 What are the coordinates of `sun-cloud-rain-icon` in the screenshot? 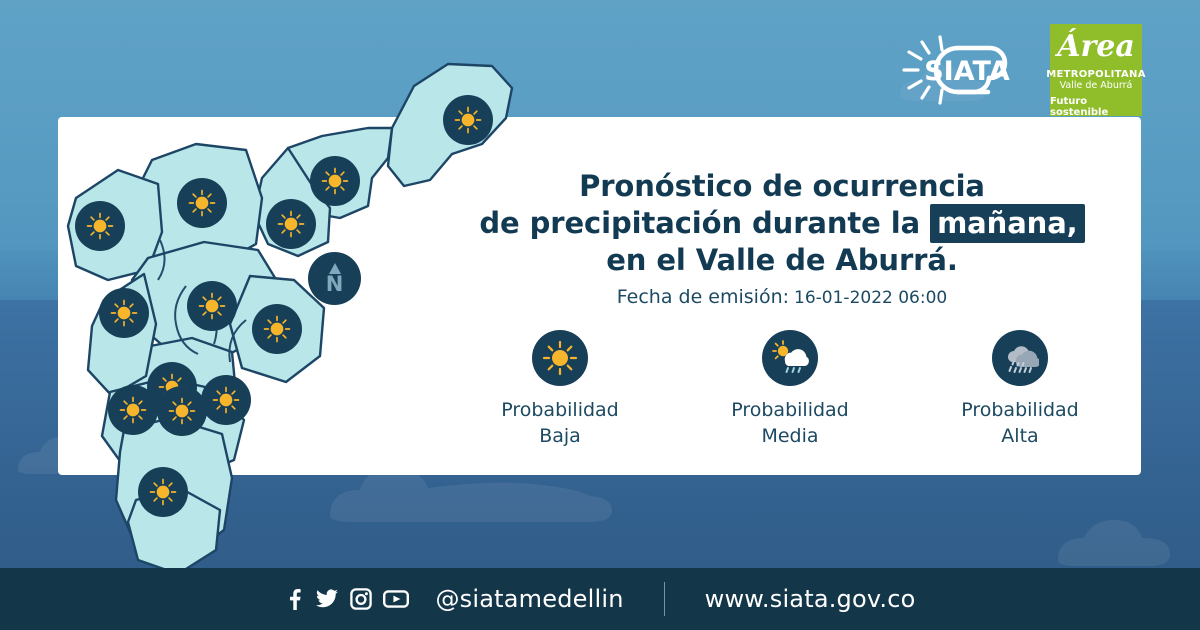 It's located at (790, 356).